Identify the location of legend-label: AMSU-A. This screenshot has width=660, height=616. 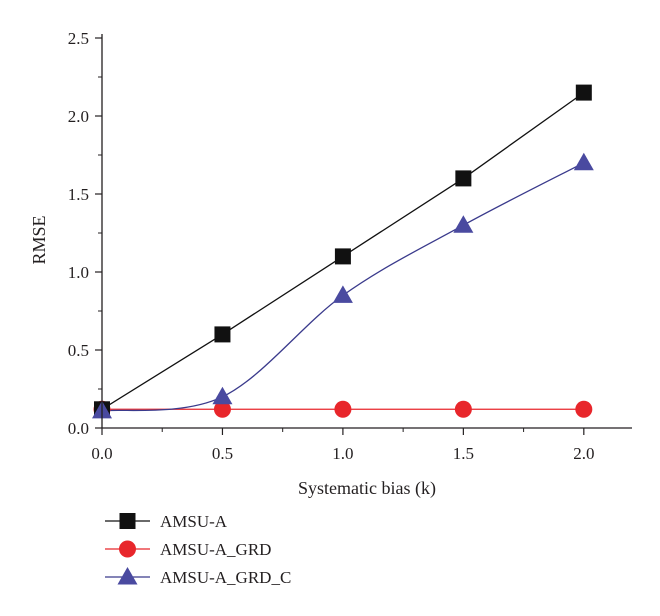
(194, 521).